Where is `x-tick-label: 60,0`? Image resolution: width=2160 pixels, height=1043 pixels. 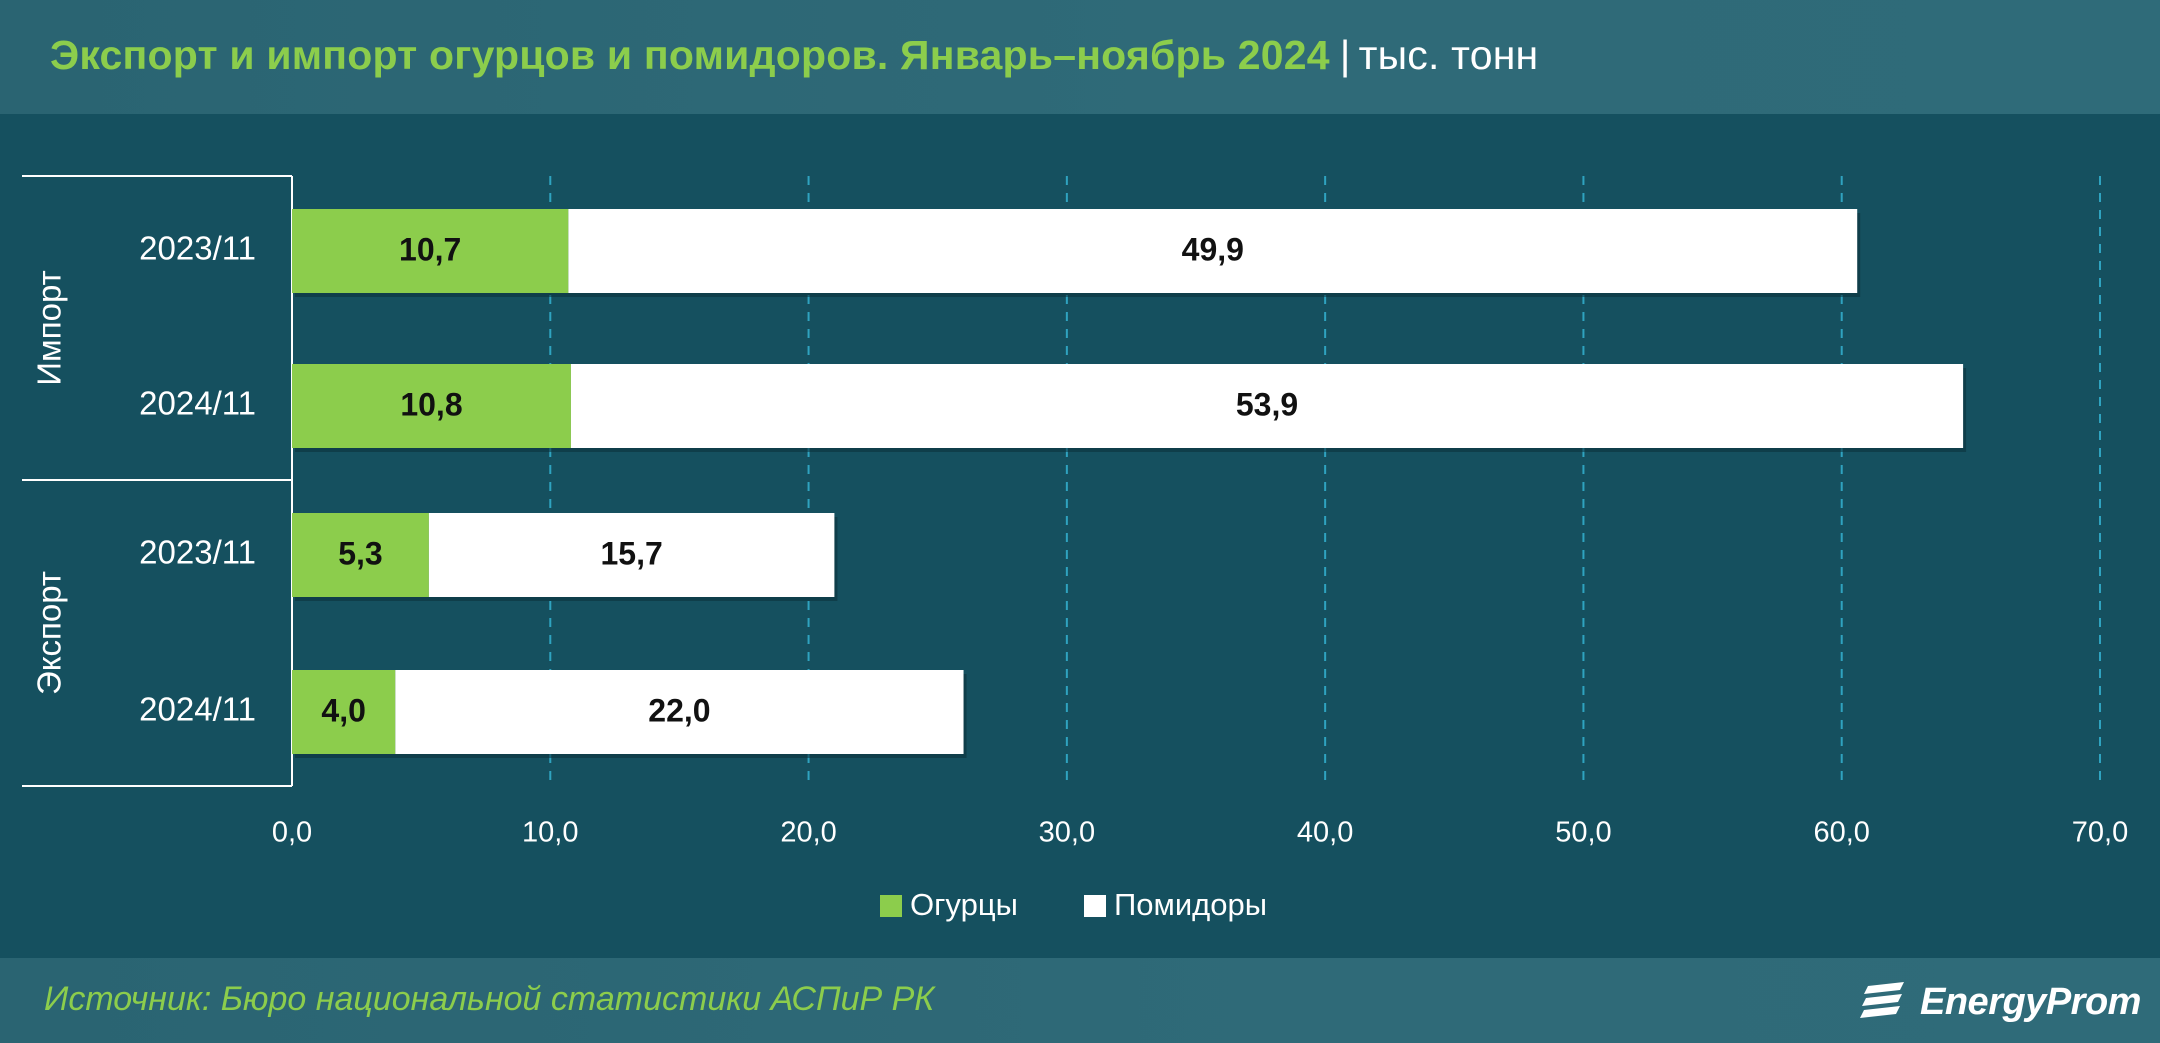
x-tick-label: 60,0 is located at coordinates (1841, 833).